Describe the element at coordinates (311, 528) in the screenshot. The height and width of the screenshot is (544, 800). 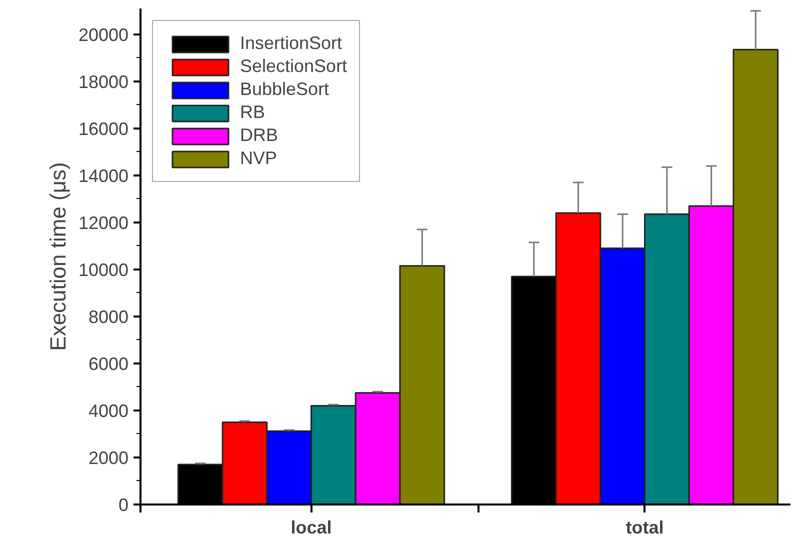
I see `x-tick-label: local` at that location.